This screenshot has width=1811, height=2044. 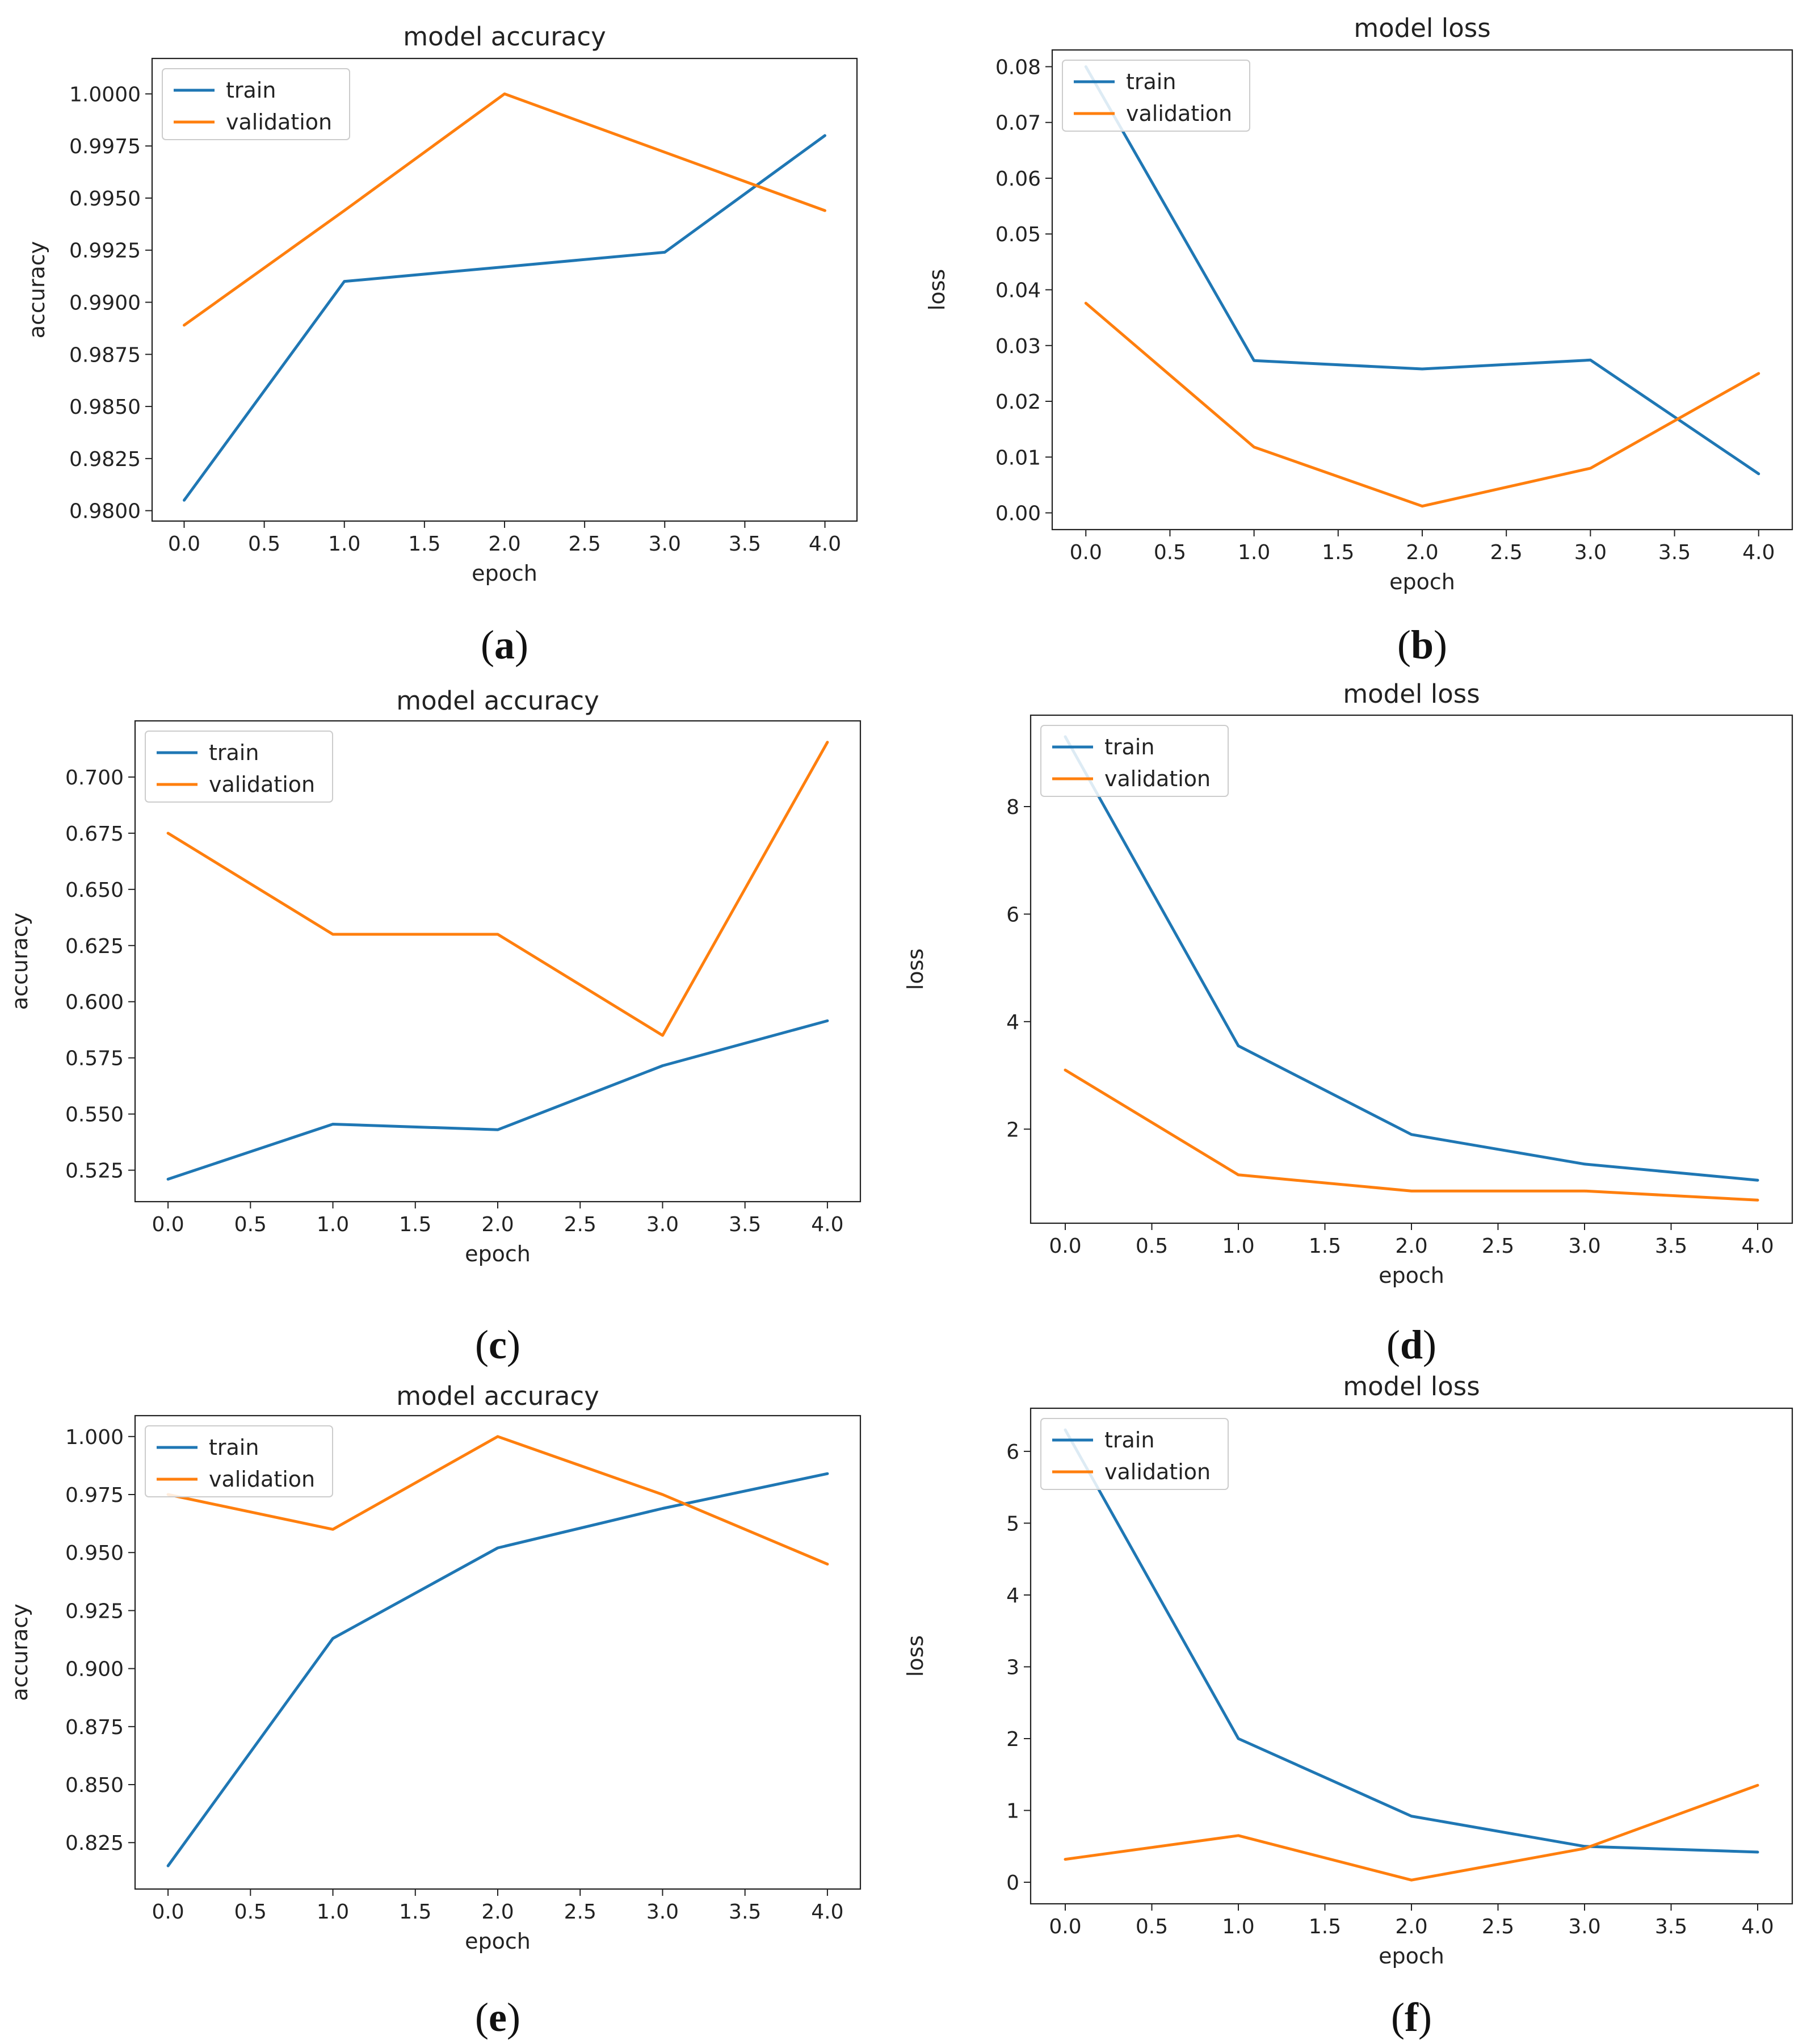 What do you see at coordinates (1018, 514) in the screenshot?
I see `y-tick-label: 0.00` at bounding box center [1018, 514].